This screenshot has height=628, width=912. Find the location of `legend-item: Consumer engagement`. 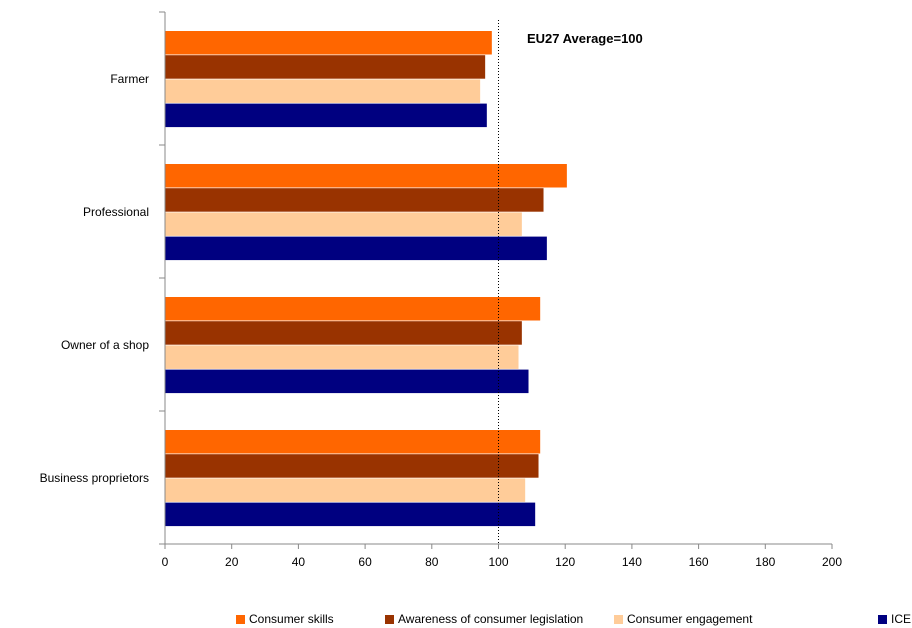

legend-item: Consumer engagement is located at coordinates (683, 619).